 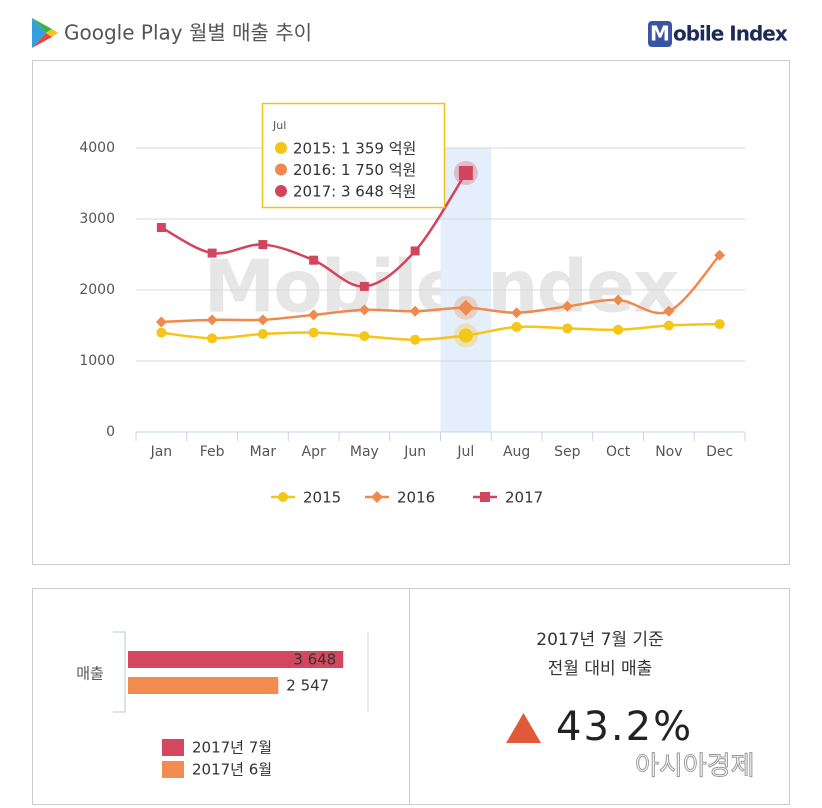 I want to click on bar-value-label: 3 648, so click(x=314, y=660).